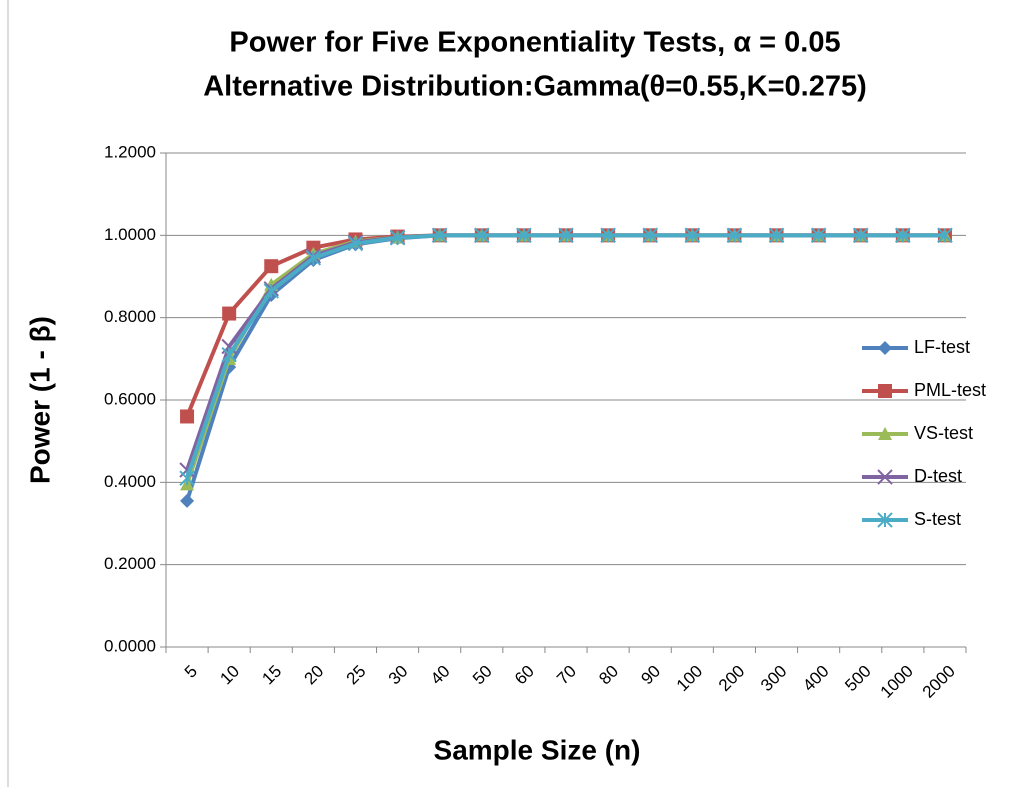 The height and width of the screenshot is (792, 1021). I want to click on legend-entry: PML-test, so click(924, 390).